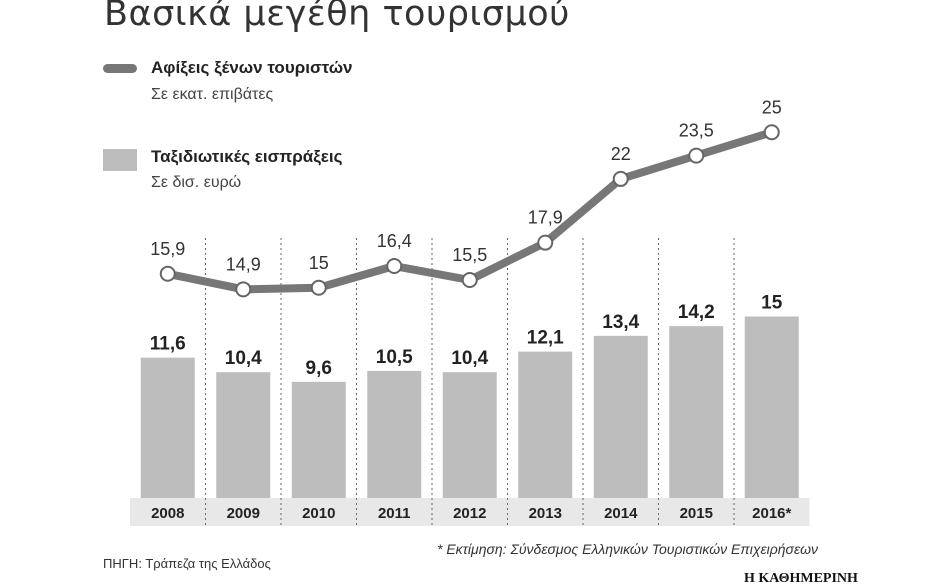 This screenshot has height=587, width=940. Describe the element at coordinates (771, 132) in the screenshot. I see `arrivals-point-2016*` at that location.